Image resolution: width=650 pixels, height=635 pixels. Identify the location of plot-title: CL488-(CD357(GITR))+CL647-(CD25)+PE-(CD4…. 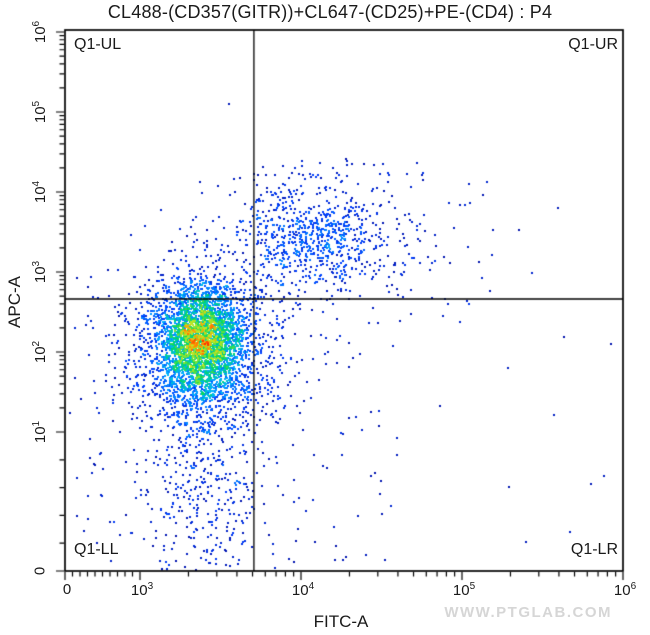
(330, 12).